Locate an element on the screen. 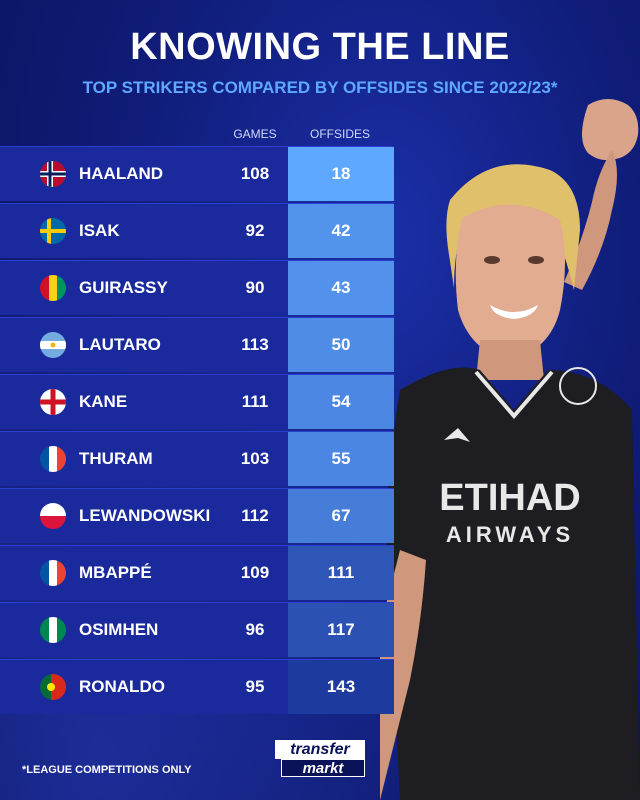  offsides-cell: 50 is located at coordinates (341, 345).